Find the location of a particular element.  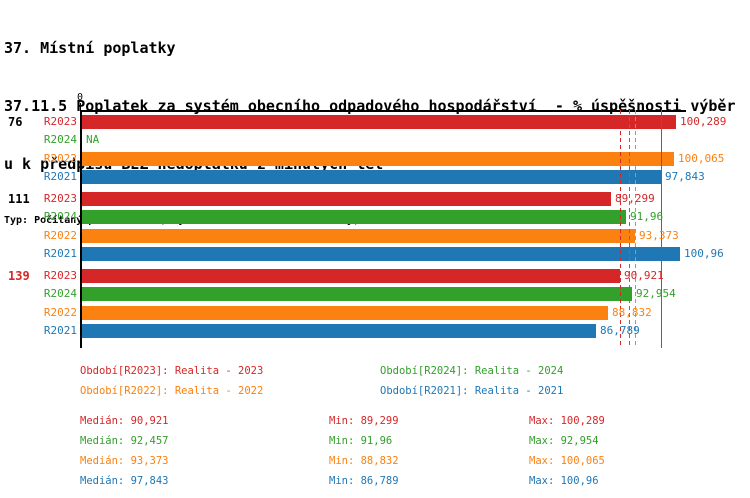

section-title: 37. Místní poplatky is located at coordinates (90, 48).